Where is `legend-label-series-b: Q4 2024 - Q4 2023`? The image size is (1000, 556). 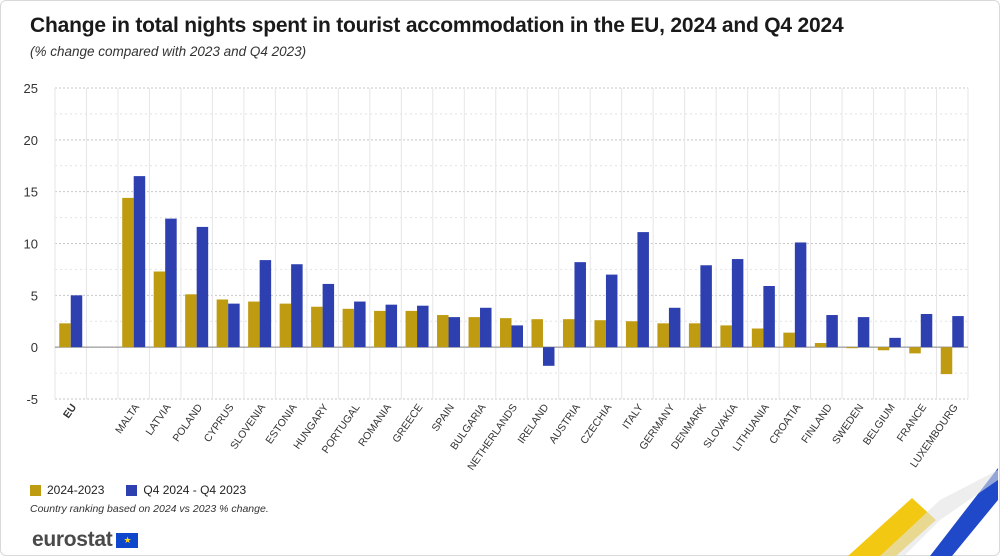 legend-label-series-b: Q4 2024 - Q4 2023 is located at coordinates (195, 490).